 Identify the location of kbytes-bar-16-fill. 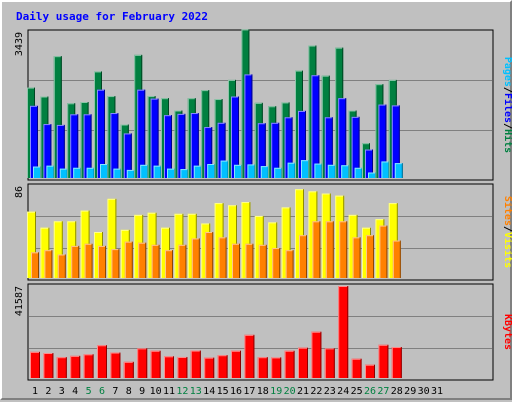
(236, 364).